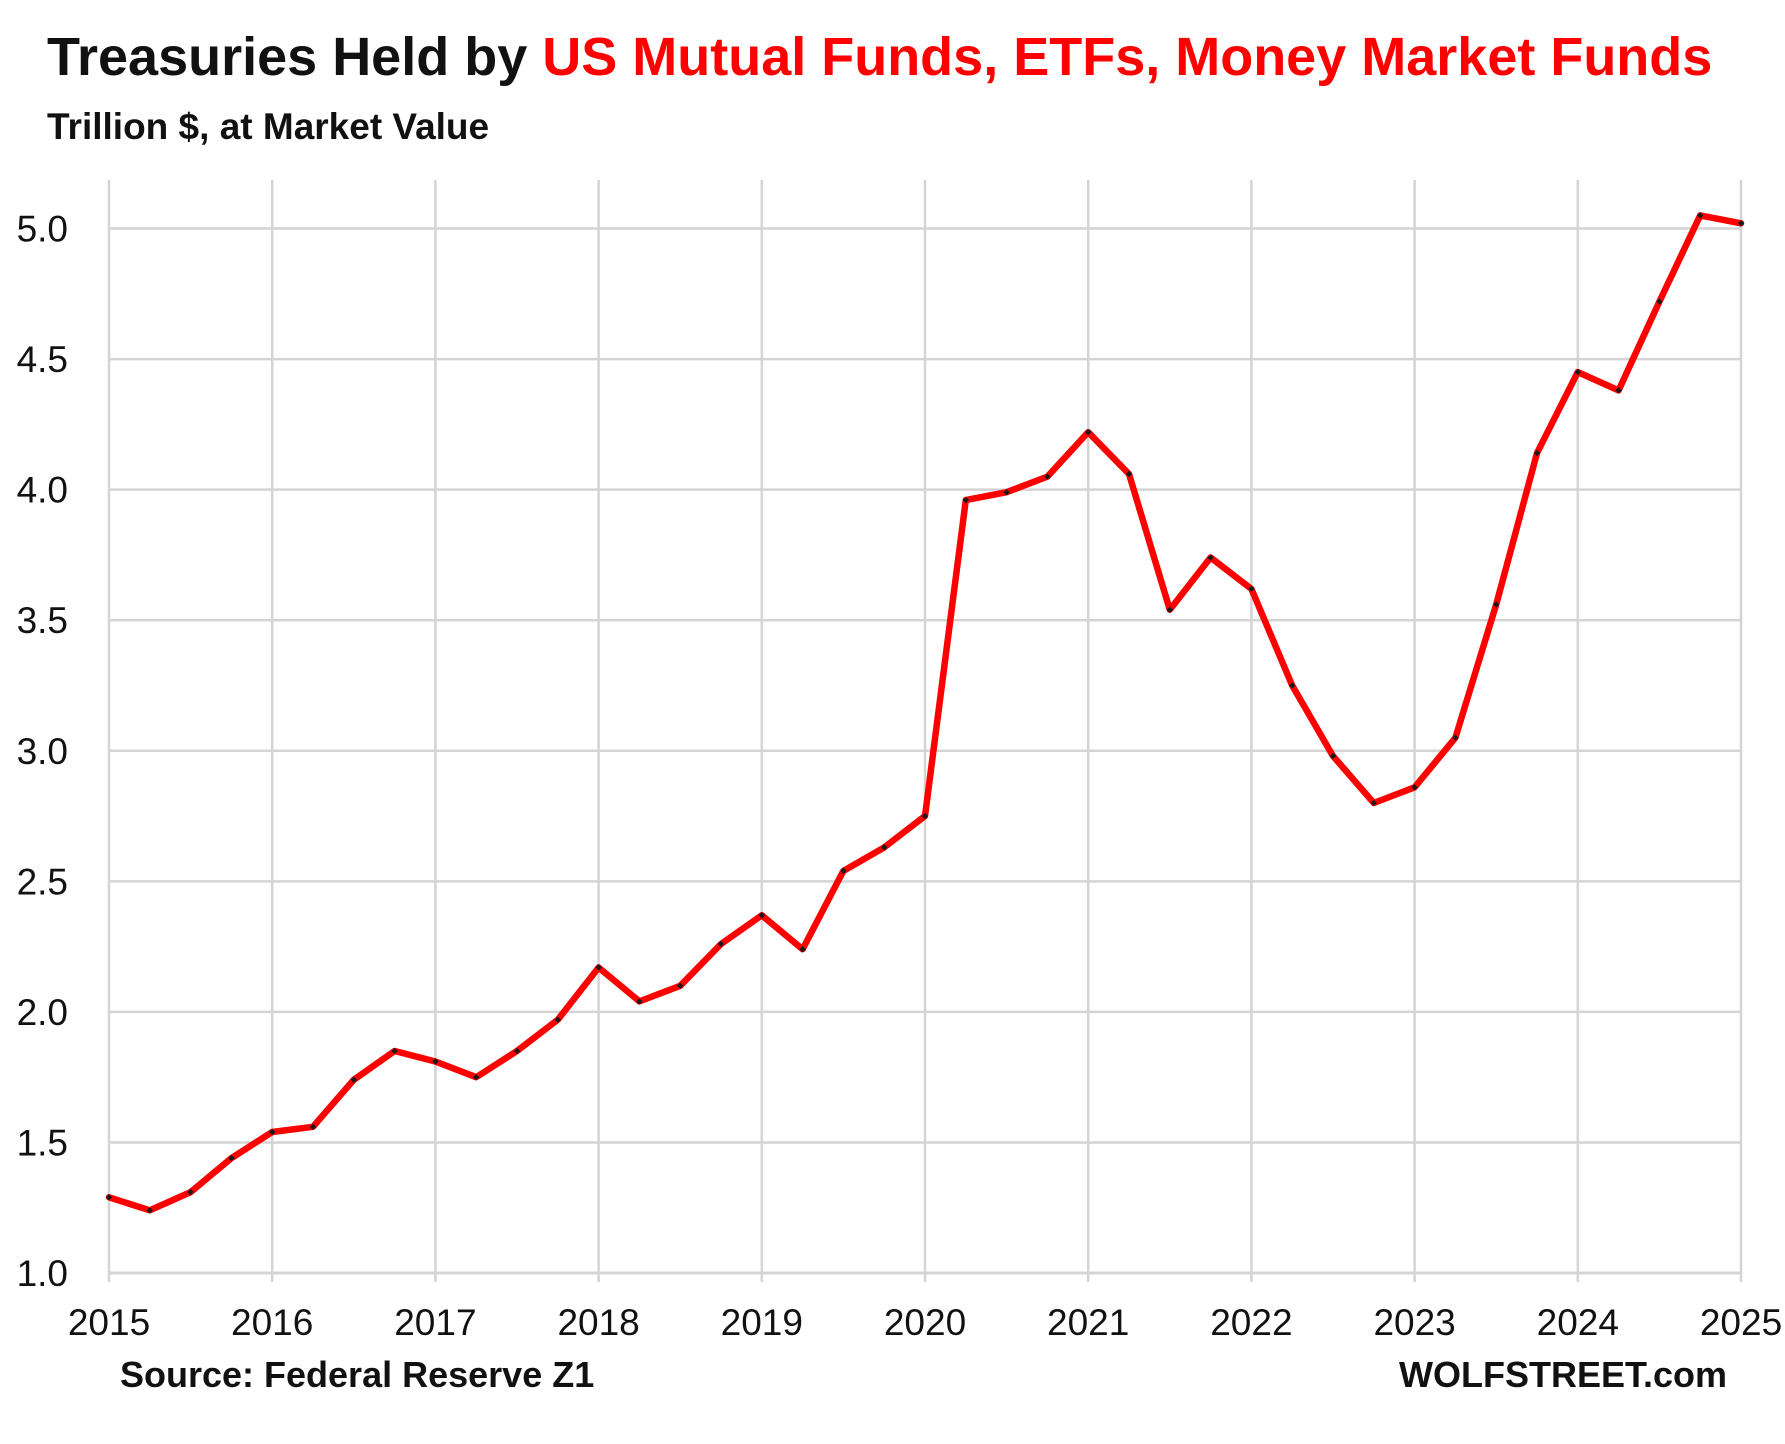 The image size is (1785, 1444). What do you see at coordinates (435, 1322) in the screenshot?
I see `x-tick-label: 2017` at bounding box center [435, 1322].